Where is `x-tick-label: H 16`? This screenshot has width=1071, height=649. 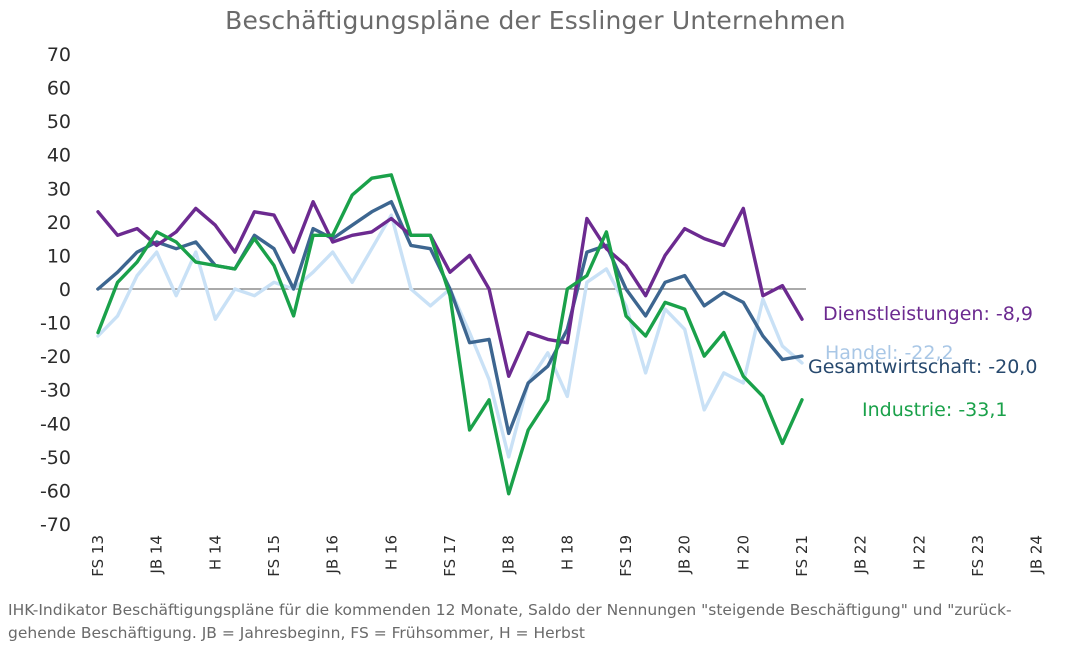 x-tick-label: H 16 is located at coordinates (391, 552).